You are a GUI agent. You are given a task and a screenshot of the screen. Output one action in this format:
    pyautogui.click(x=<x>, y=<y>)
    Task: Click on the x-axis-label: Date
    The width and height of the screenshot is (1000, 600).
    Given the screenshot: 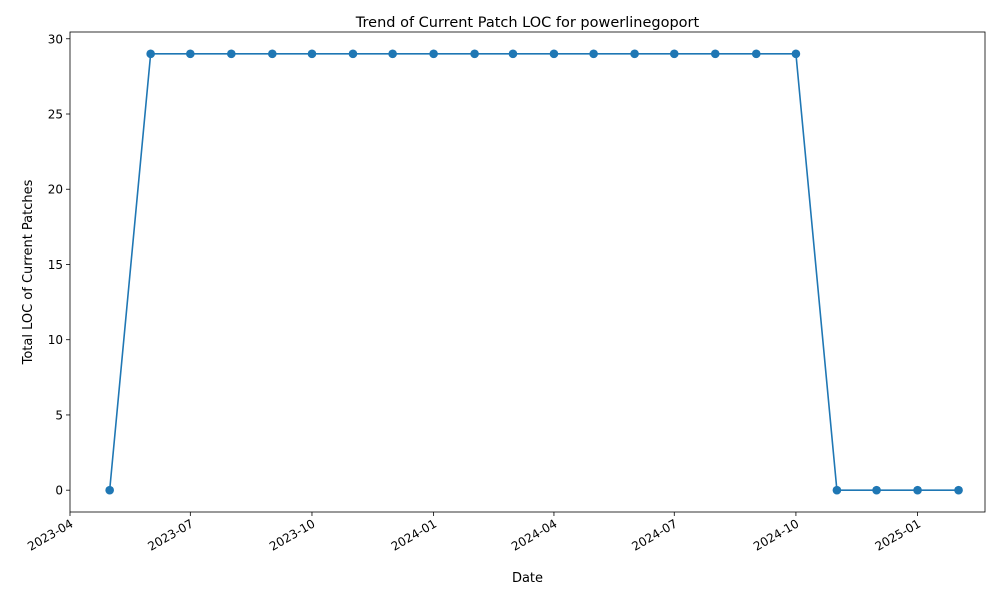 What is the action you would take?
    pyautogui.click(x=527, y=578)
    